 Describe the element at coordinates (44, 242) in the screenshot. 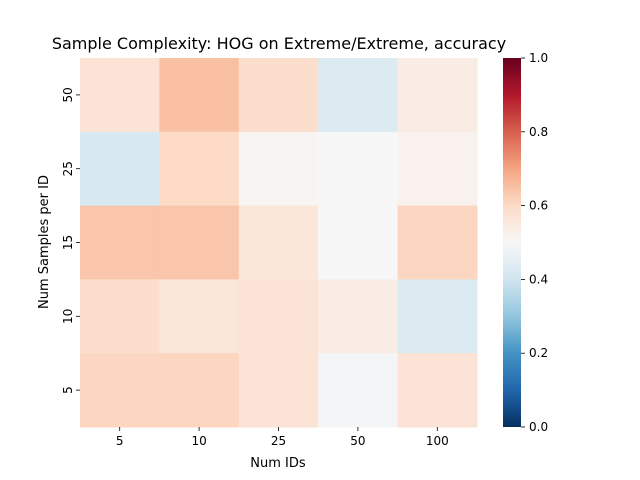

I see `y-axis-label: Num Samples per ID` at that location.